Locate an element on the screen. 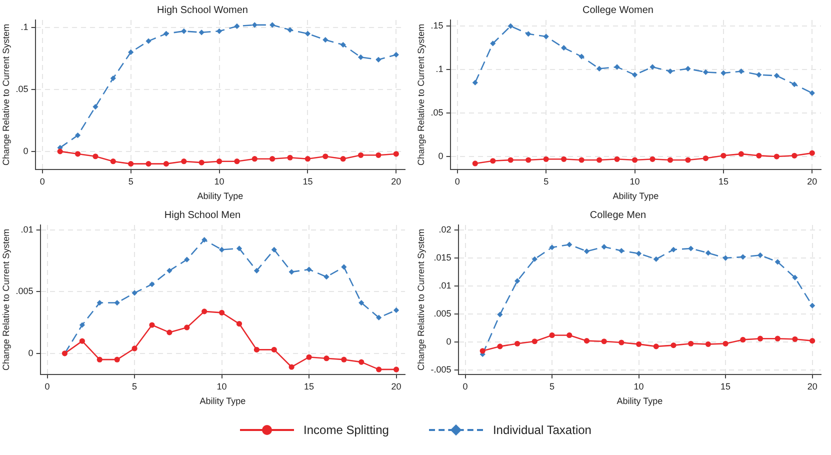  x-tick-label: 0 is located at coordinates (42, 181).